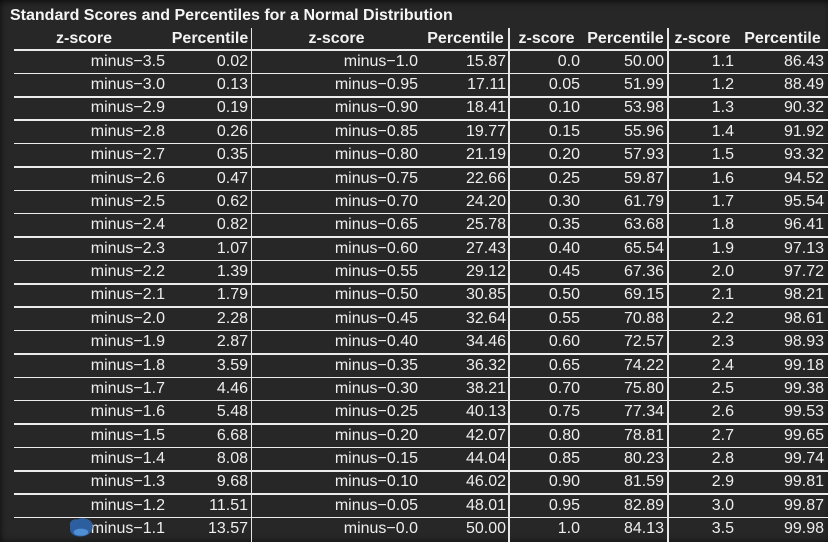 The image size is (828, 542). What do you see at coordinates (803, 85) in the screenshot?
I see `percentile-cell: 88.49` at bounding box center [803, 85].